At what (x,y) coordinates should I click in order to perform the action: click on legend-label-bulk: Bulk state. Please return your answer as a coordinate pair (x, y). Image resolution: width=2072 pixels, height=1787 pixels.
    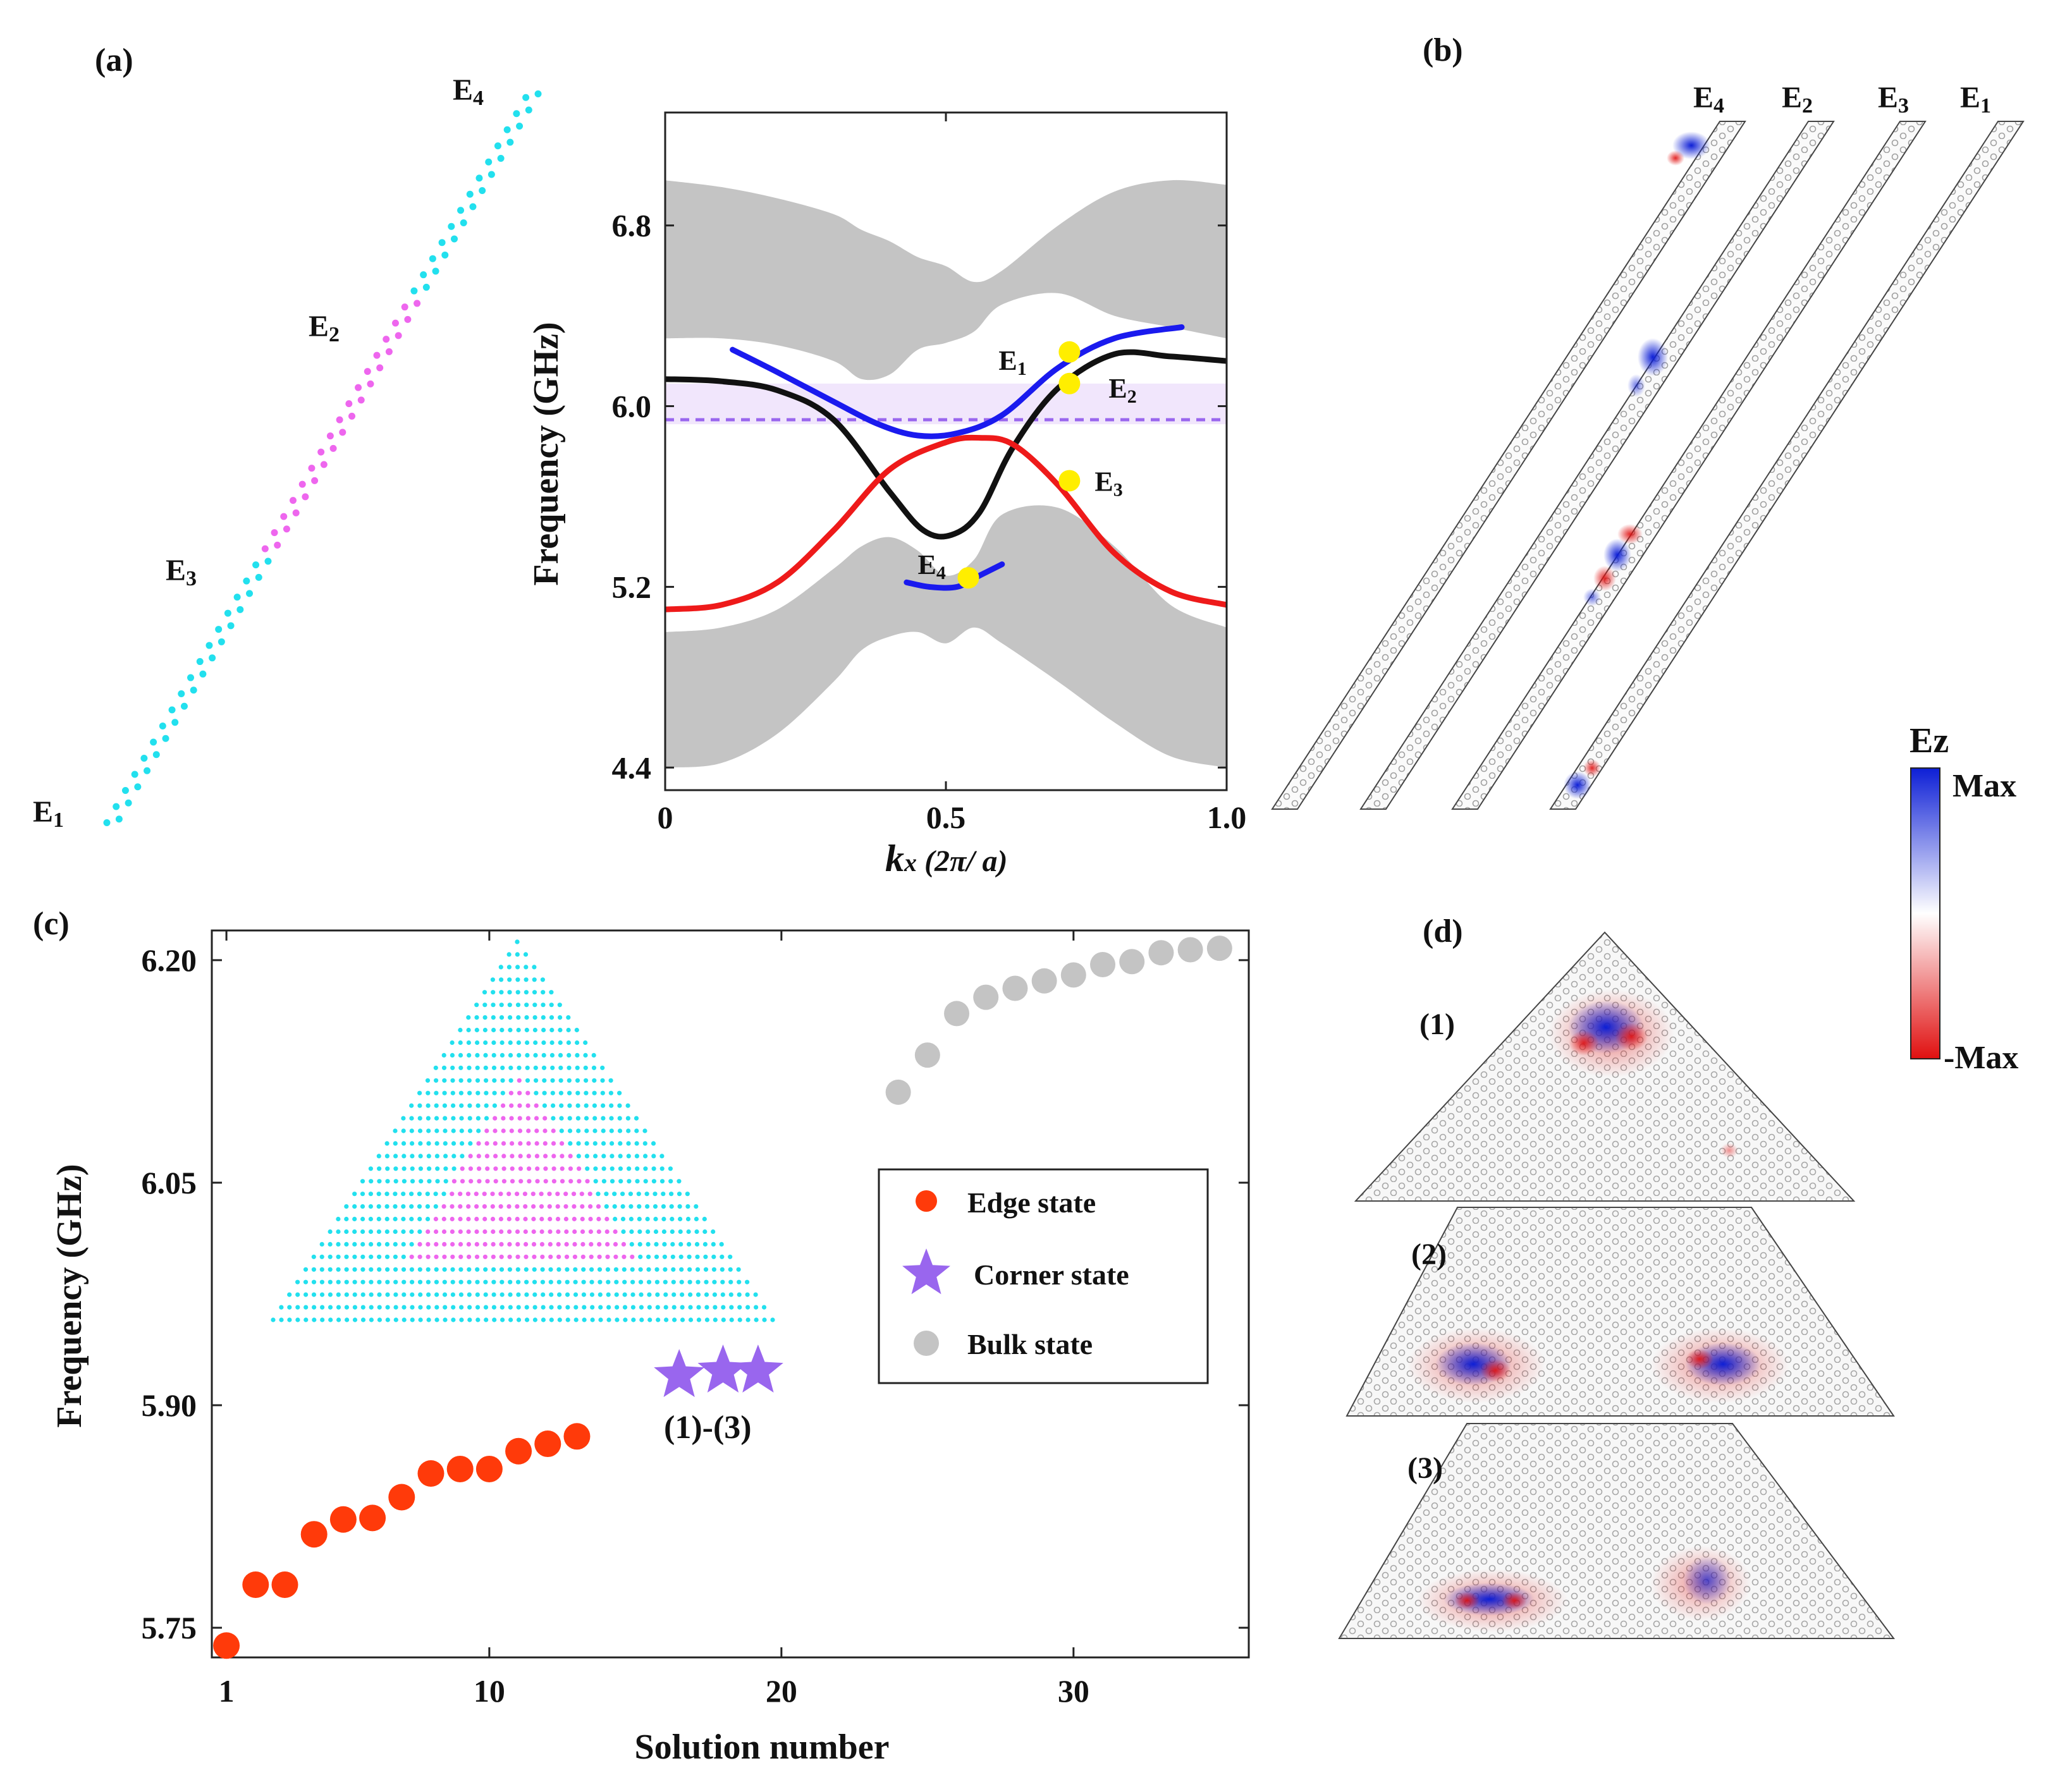
    Looking at the image, I should click on (1030, 1344).